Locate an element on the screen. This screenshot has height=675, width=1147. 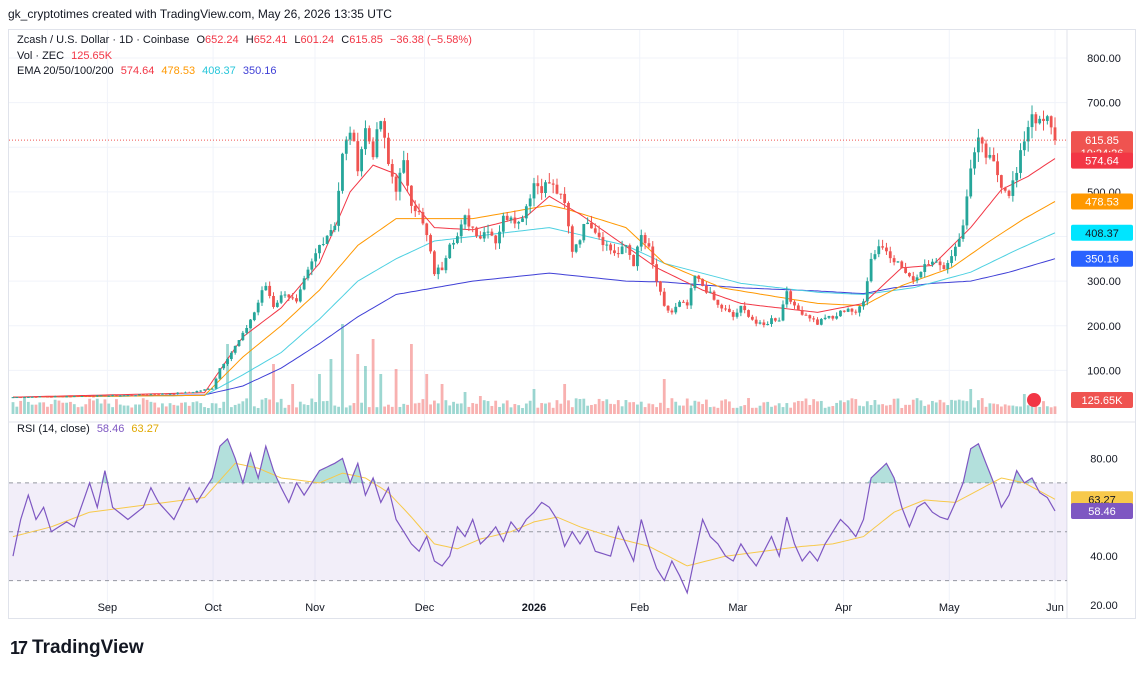
symbol-title: Zcash / U.S. Dollar · 1D · Coinbase is located at coordinates (103, 40).